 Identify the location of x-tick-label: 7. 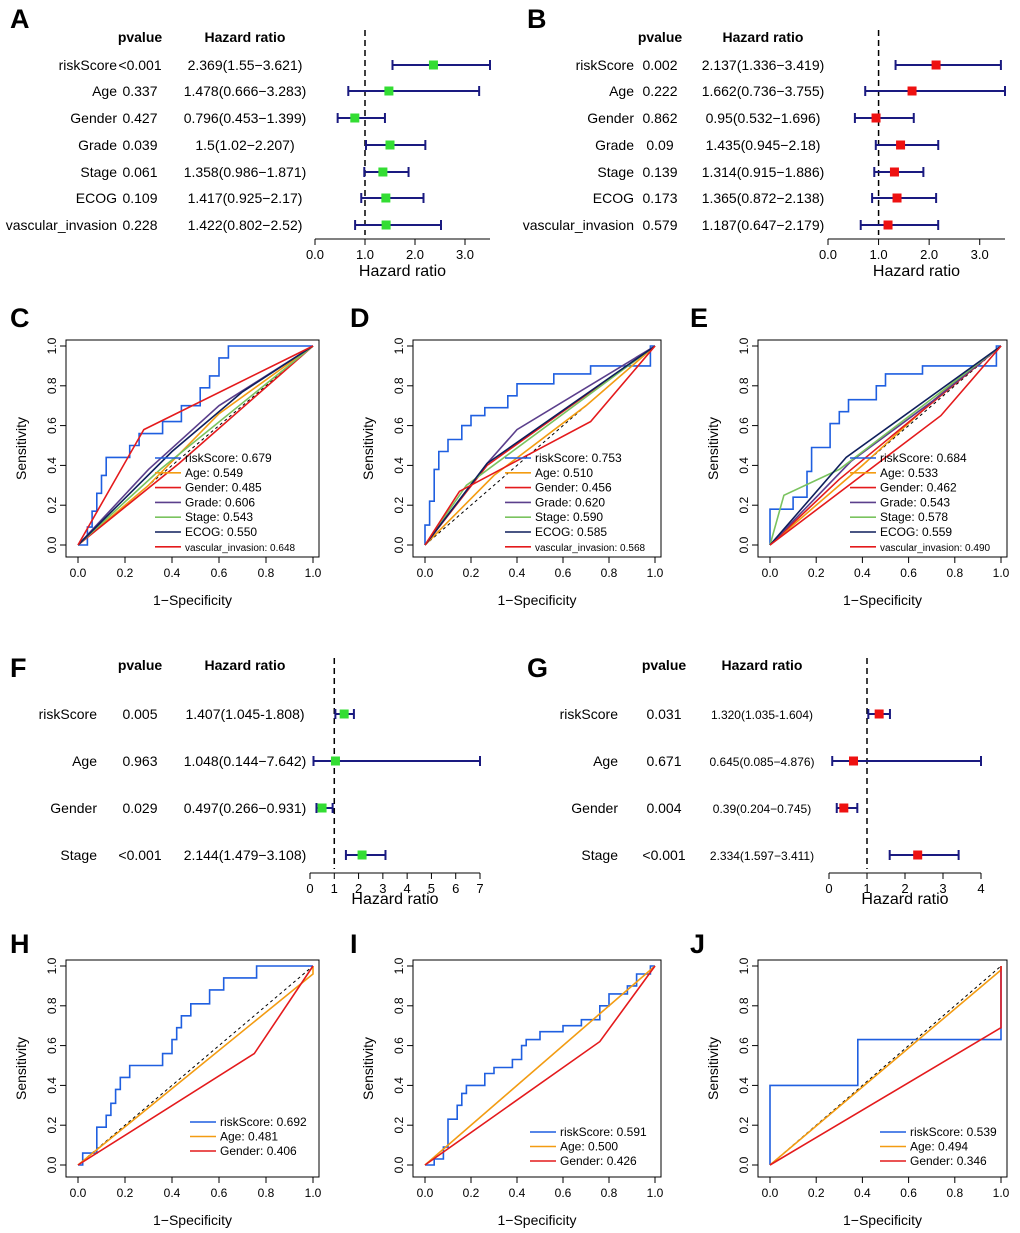
(479, 888).